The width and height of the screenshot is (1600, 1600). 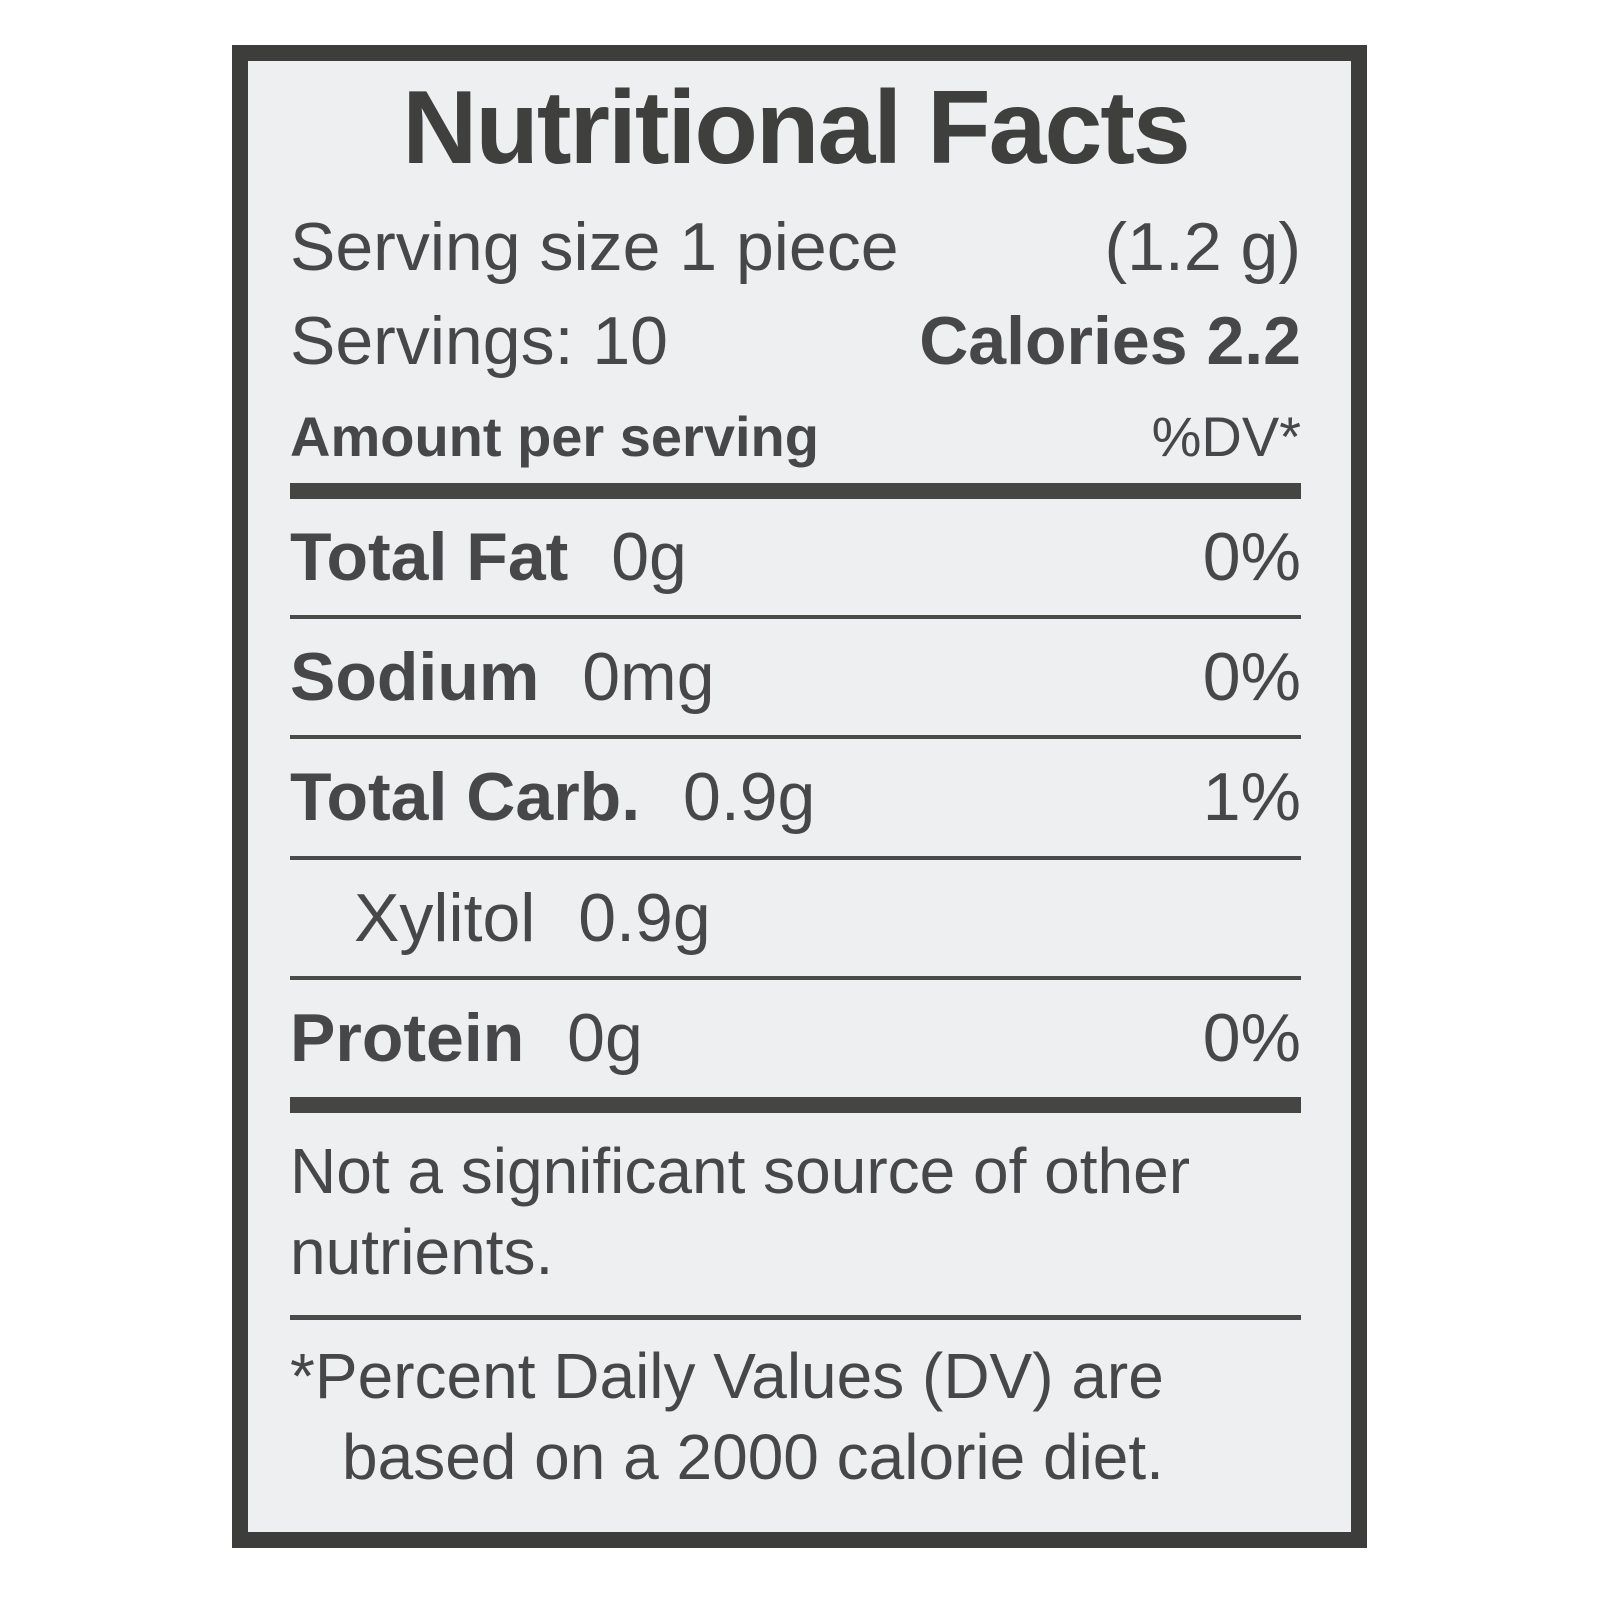 What do you see at coordinates (1251, 797) in the screenshot?
I see `nutrient-dv: 1%` at bounding box center [1251, 797].